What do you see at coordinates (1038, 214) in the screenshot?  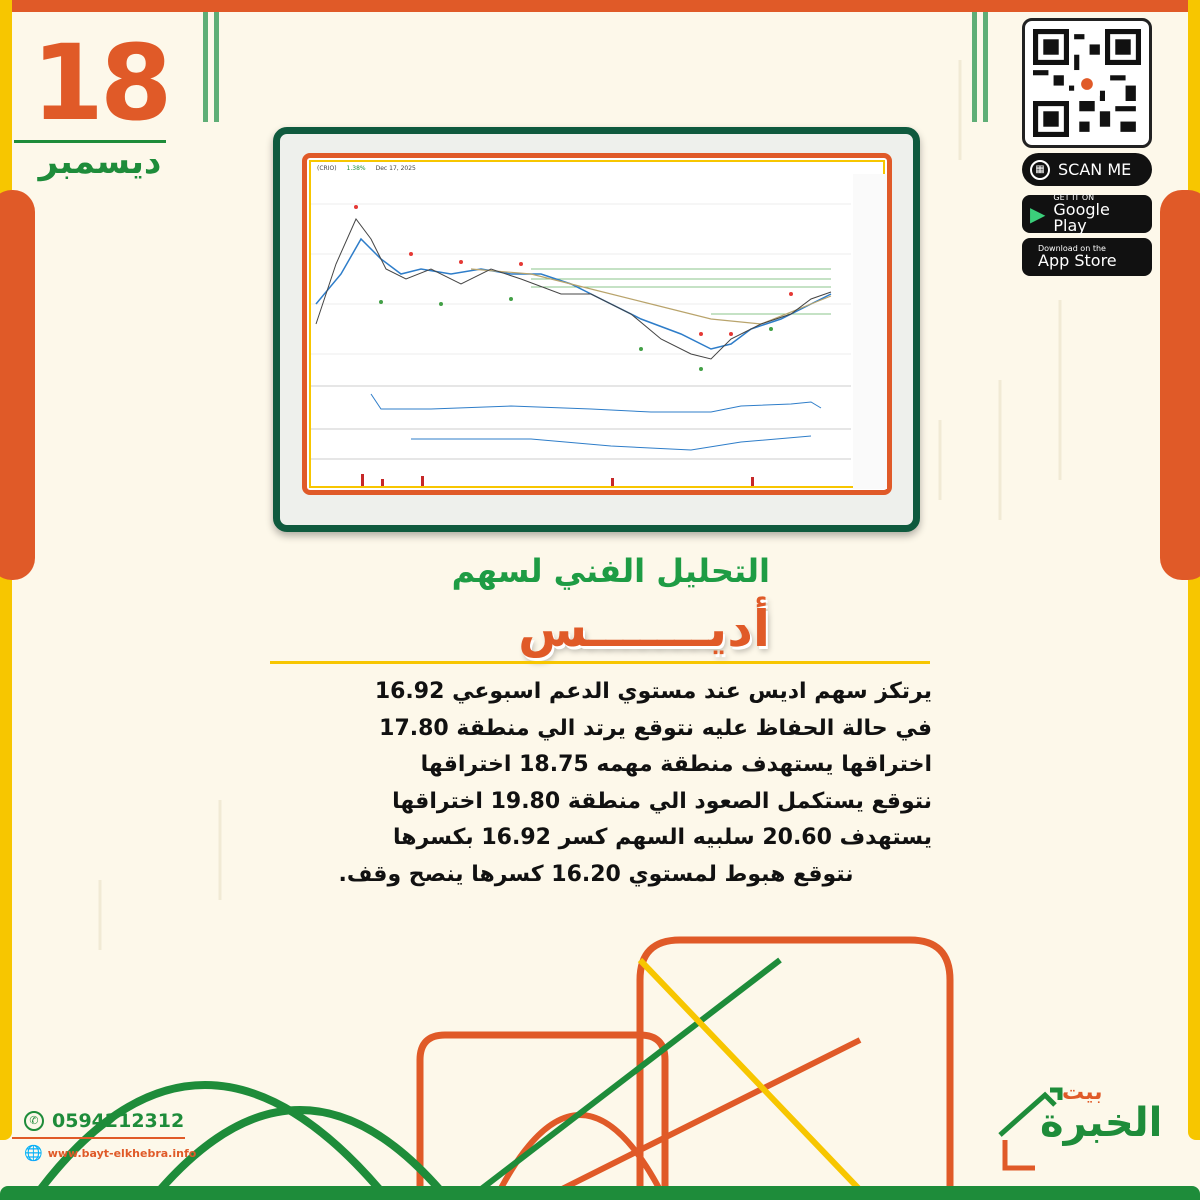 I see `google-play-icon: ▶` at bounding box center [1038, 214].